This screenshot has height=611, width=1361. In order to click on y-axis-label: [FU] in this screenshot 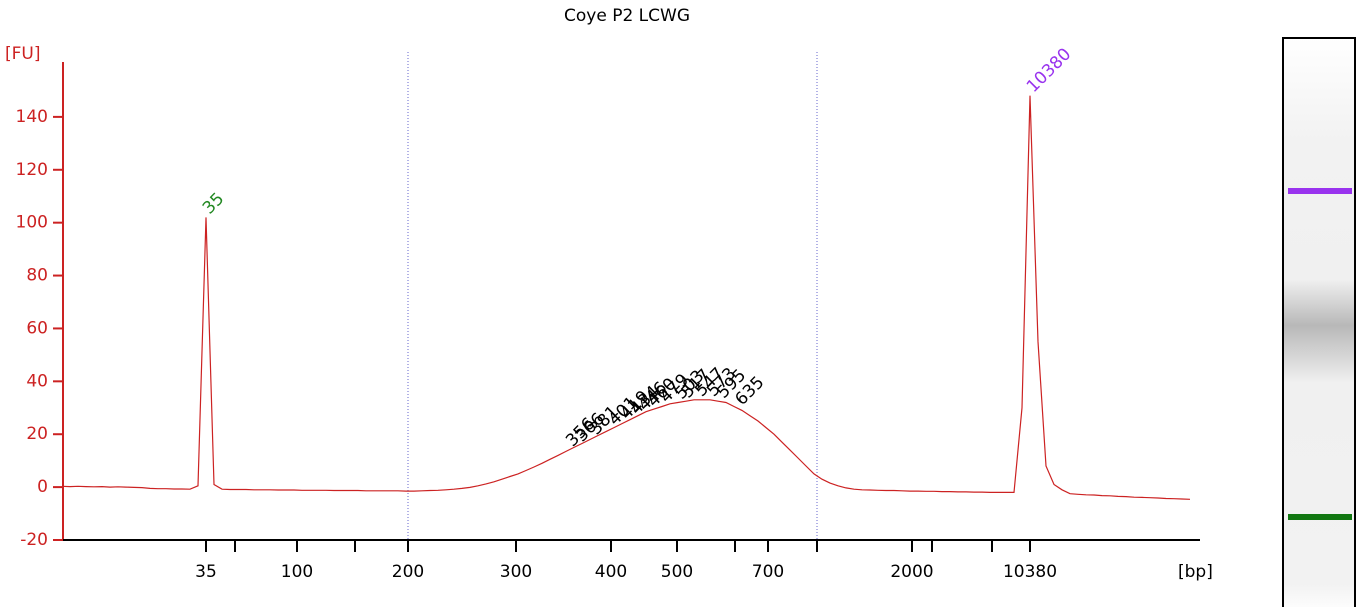, I will do `click(23, 54)`.